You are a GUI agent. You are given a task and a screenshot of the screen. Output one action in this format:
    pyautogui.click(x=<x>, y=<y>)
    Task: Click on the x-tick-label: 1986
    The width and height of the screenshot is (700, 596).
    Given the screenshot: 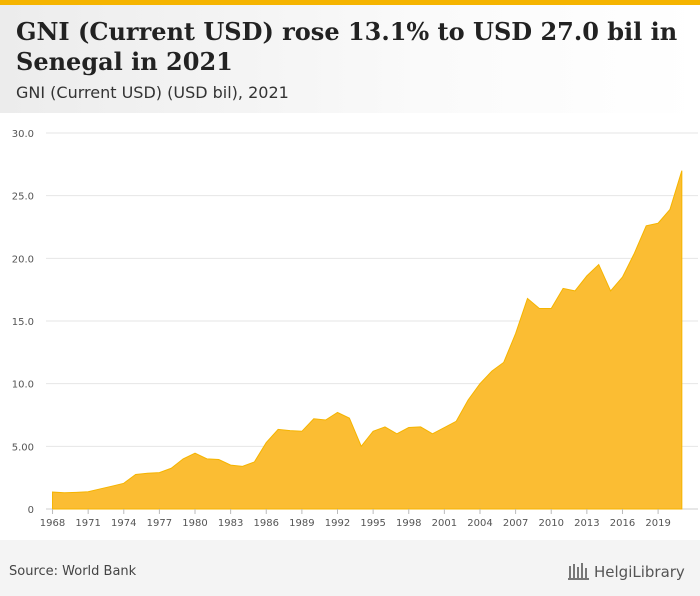 What is the action you would take?
    pyautogui.click(x=266, y=523)
    